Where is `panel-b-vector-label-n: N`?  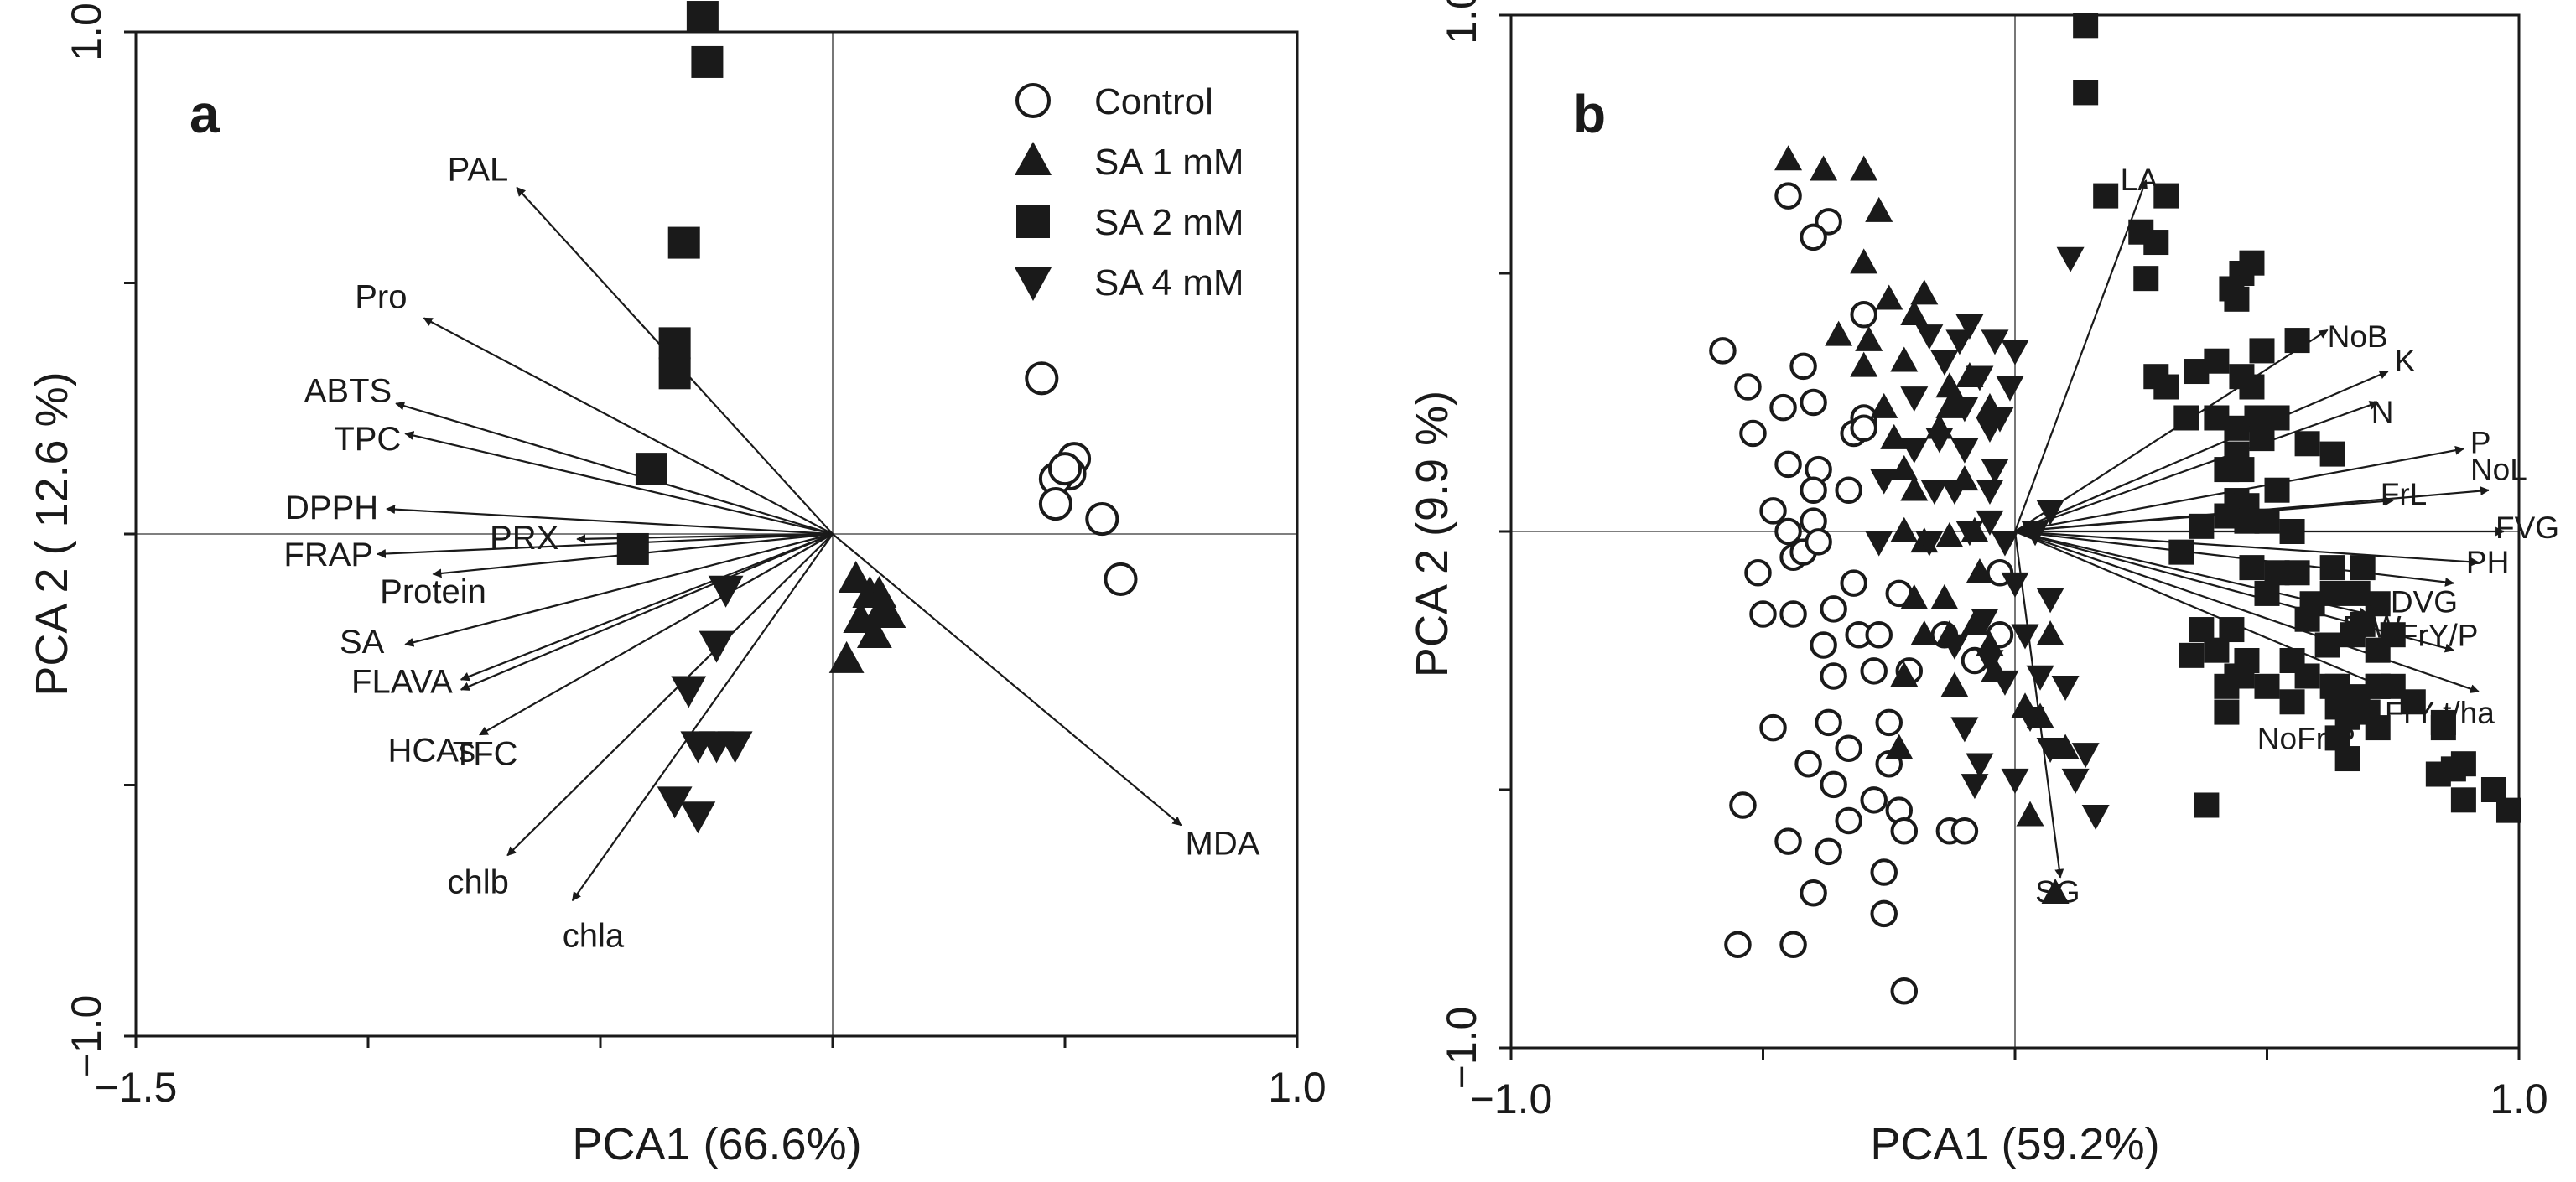
panel-b-vector-label-n: N is located at coordinates (2382, 412).